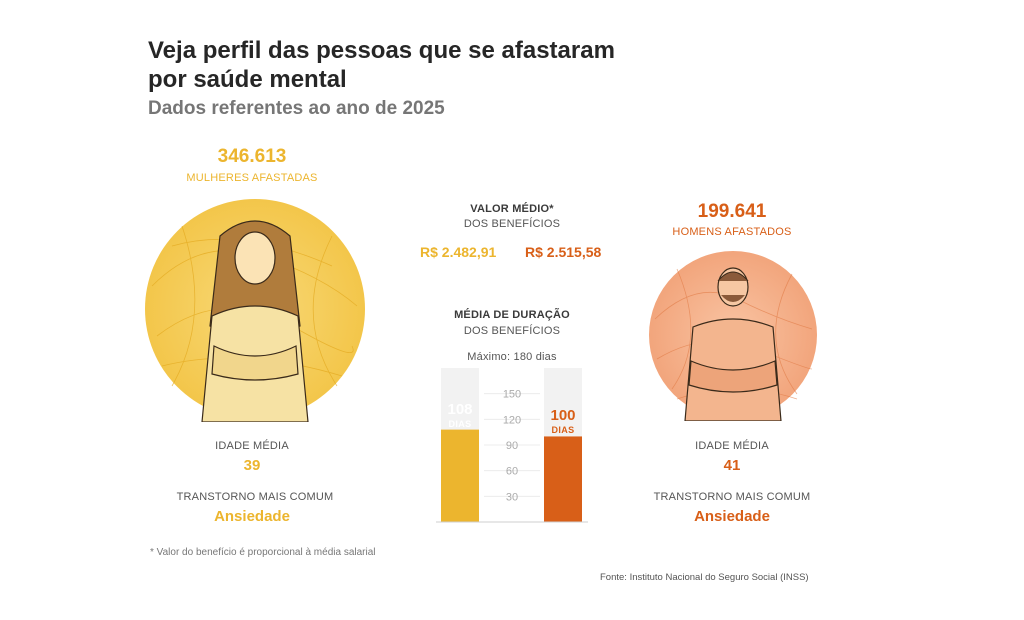  What do you see at coordinates (512, 224) in the screenshot?
I see `benefit-value-sublabel: DOS BENEFÍCIOS` at bounding box center [512, 224].